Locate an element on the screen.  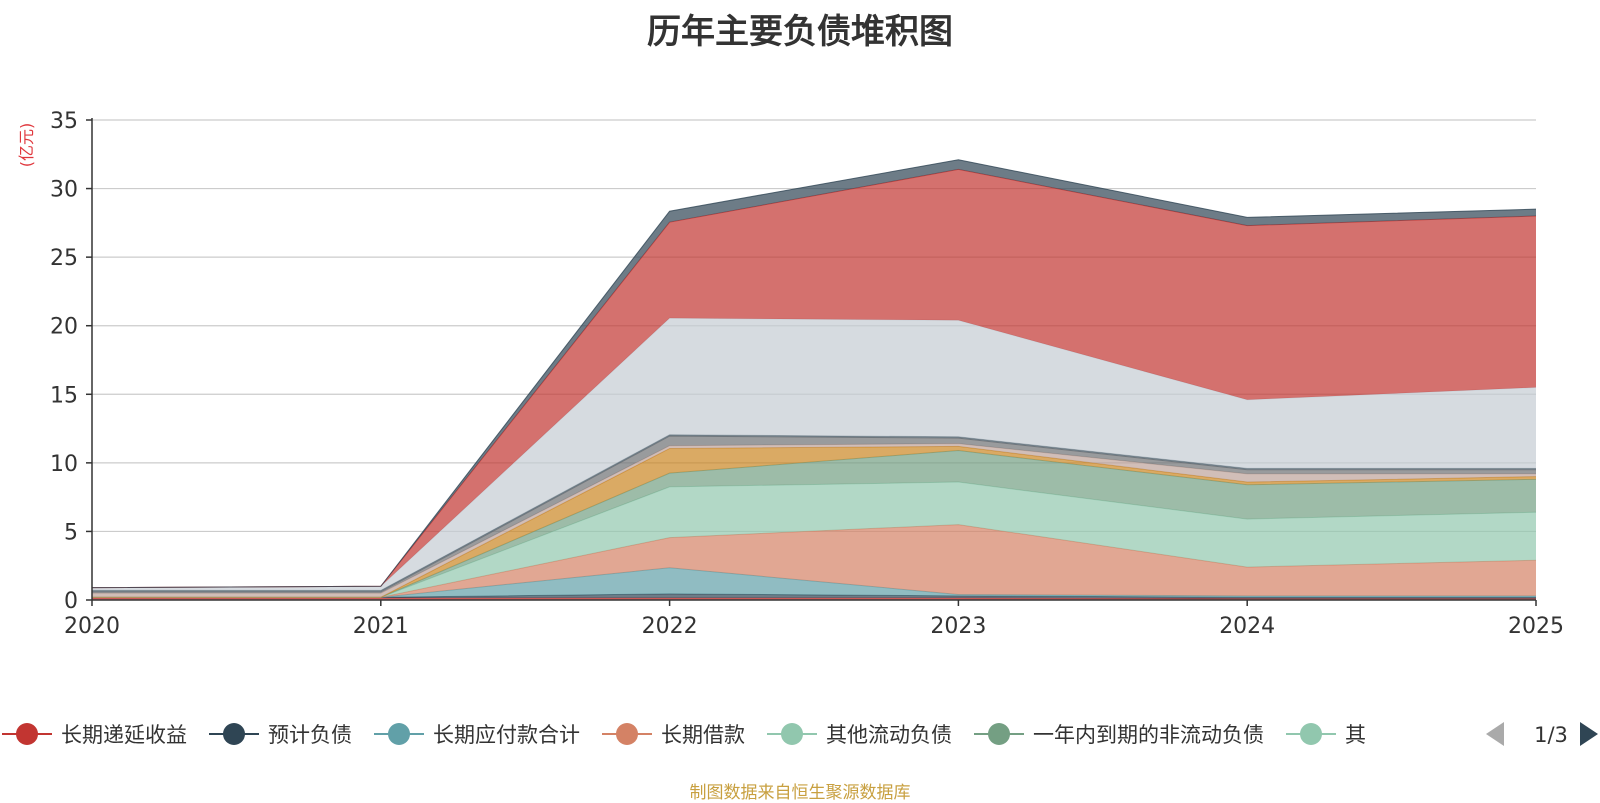
area-series-其他流动负债 is located at coordinates (814, 540).